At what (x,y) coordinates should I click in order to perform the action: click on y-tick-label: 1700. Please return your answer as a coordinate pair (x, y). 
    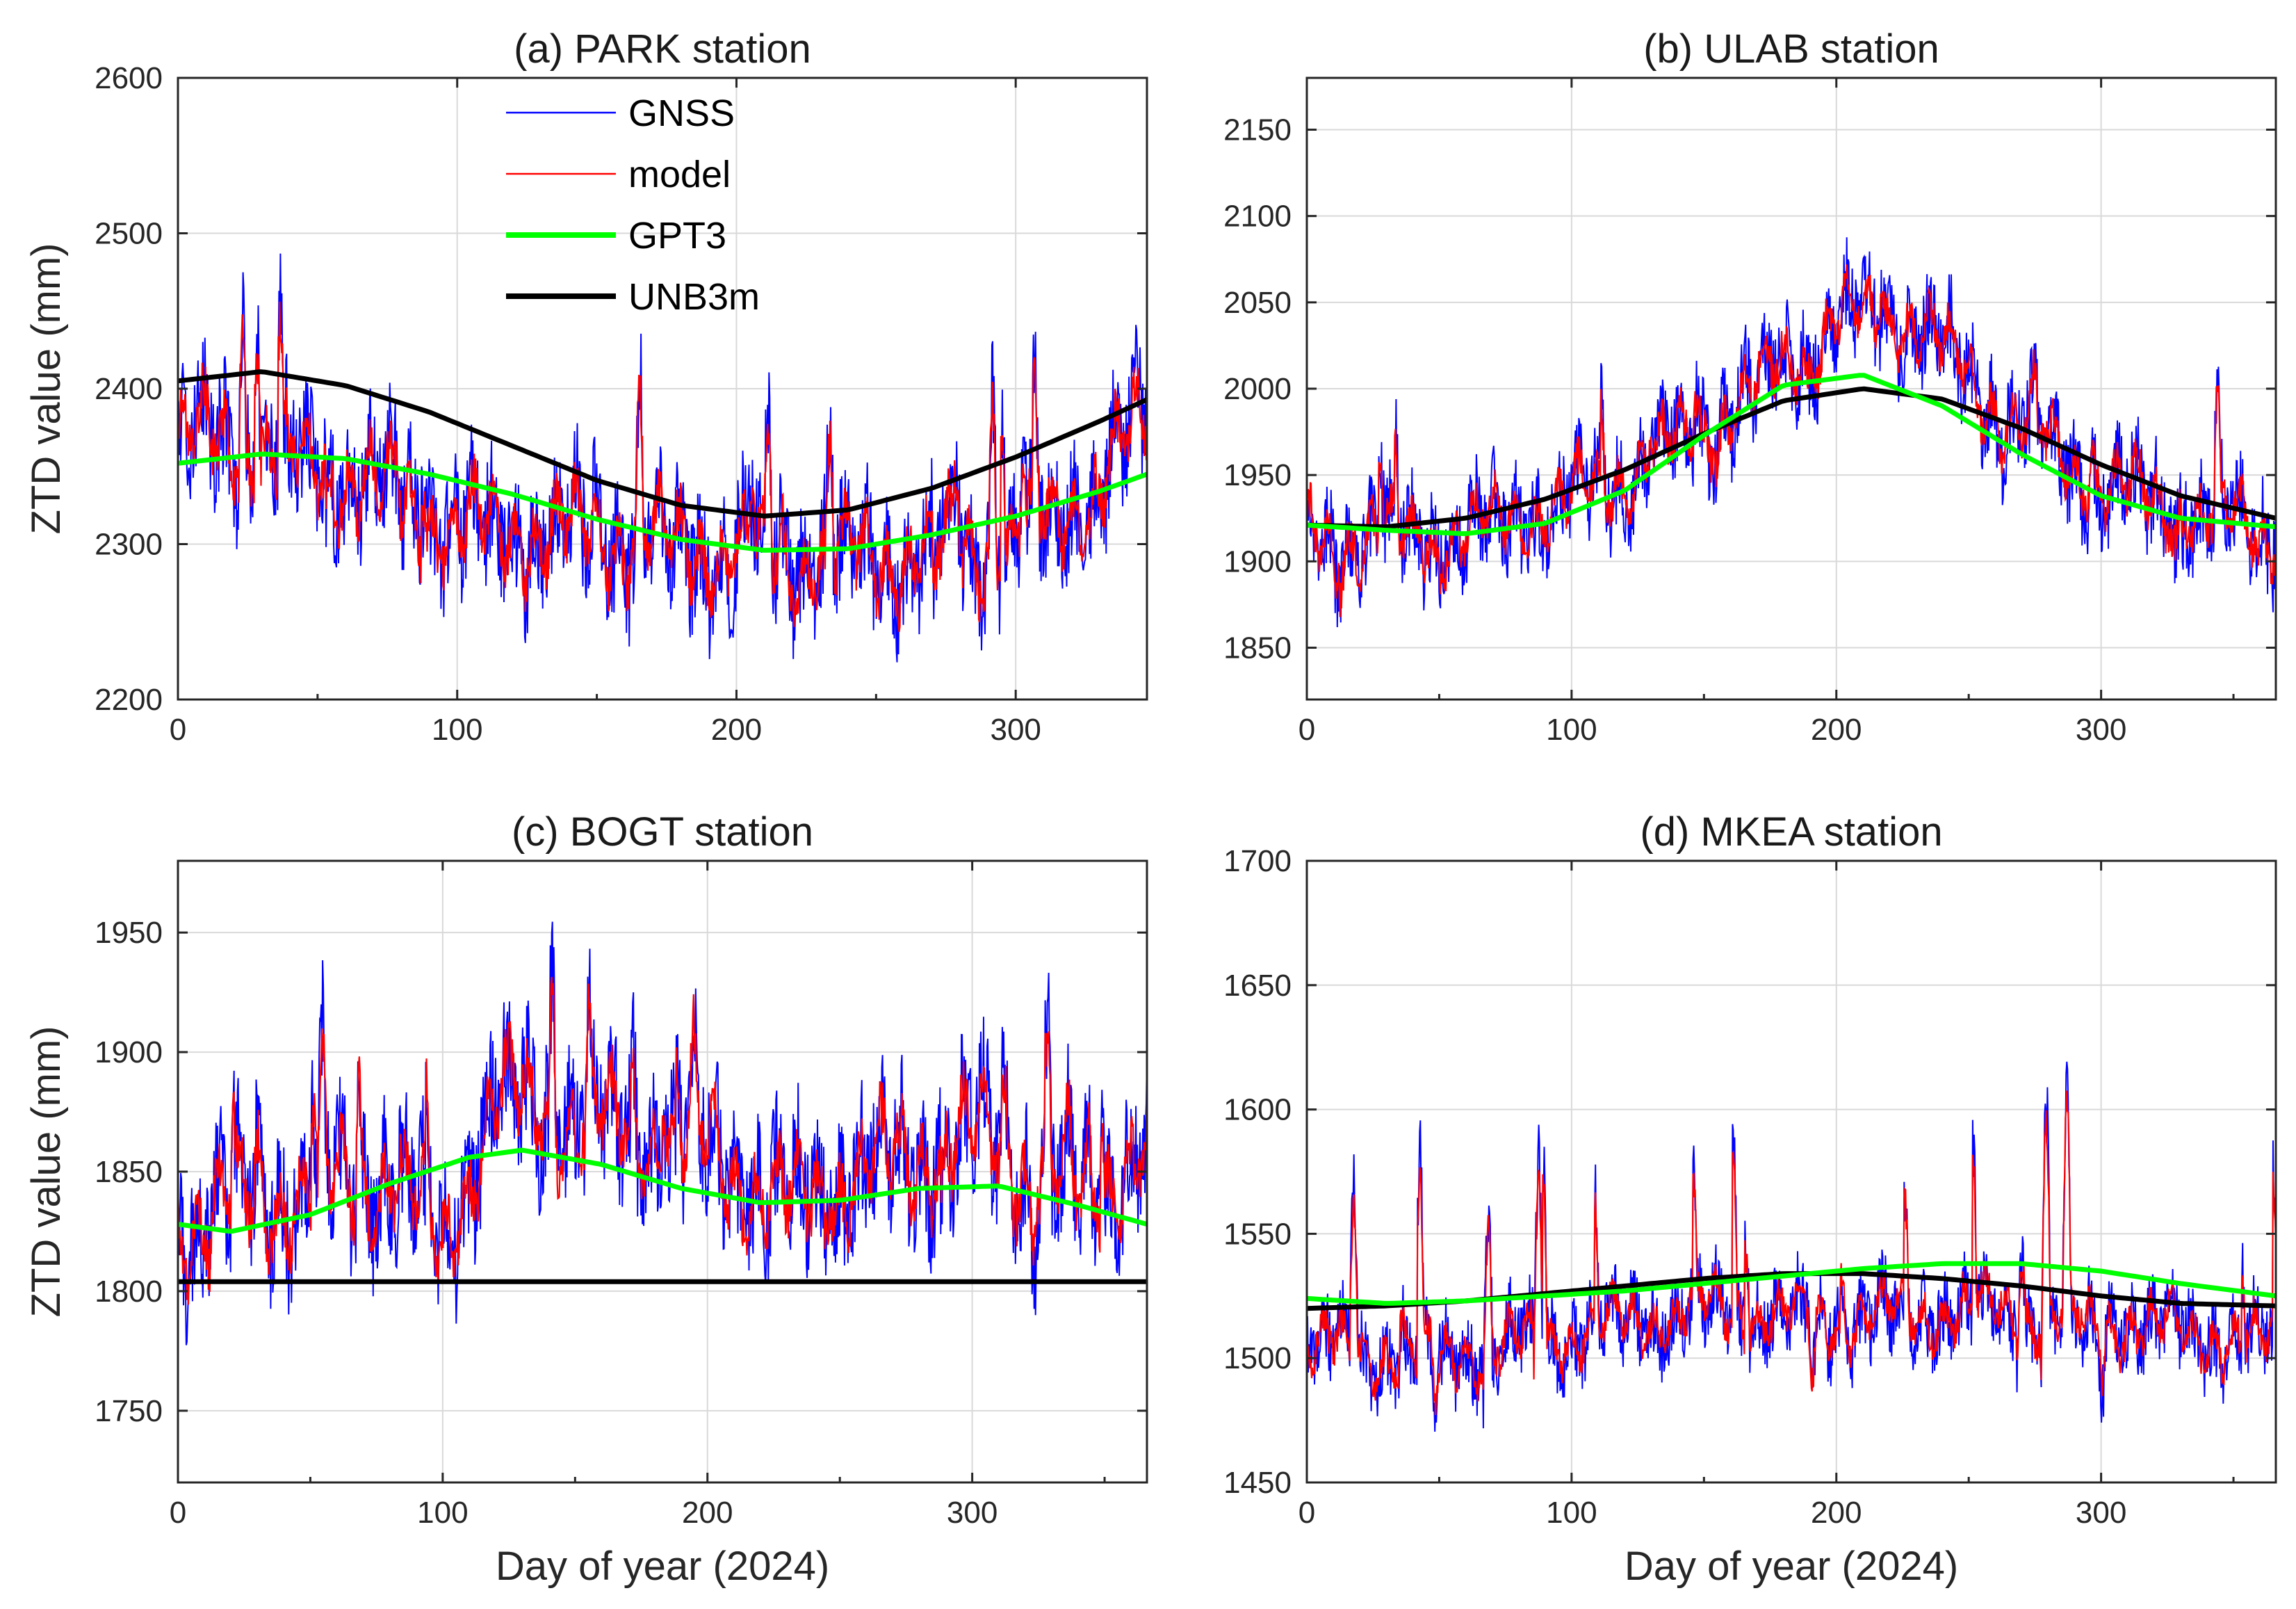
    Looking at the image, I should click on (1257, 861).